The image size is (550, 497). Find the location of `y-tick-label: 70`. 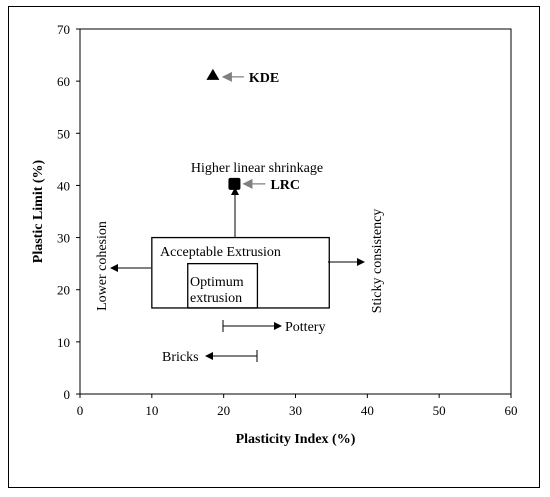

y-tick-label: 70 is located at coordinates (63, 29).